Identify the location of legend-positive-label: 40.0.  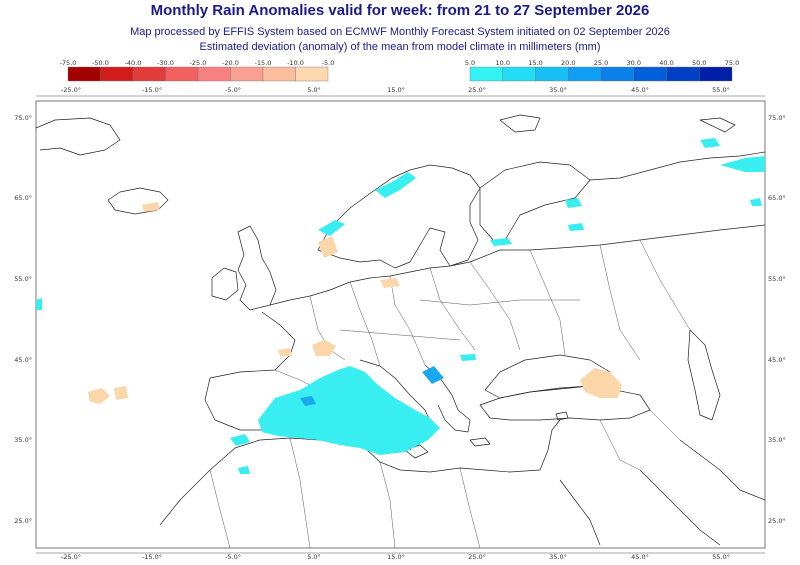
(666, 63).